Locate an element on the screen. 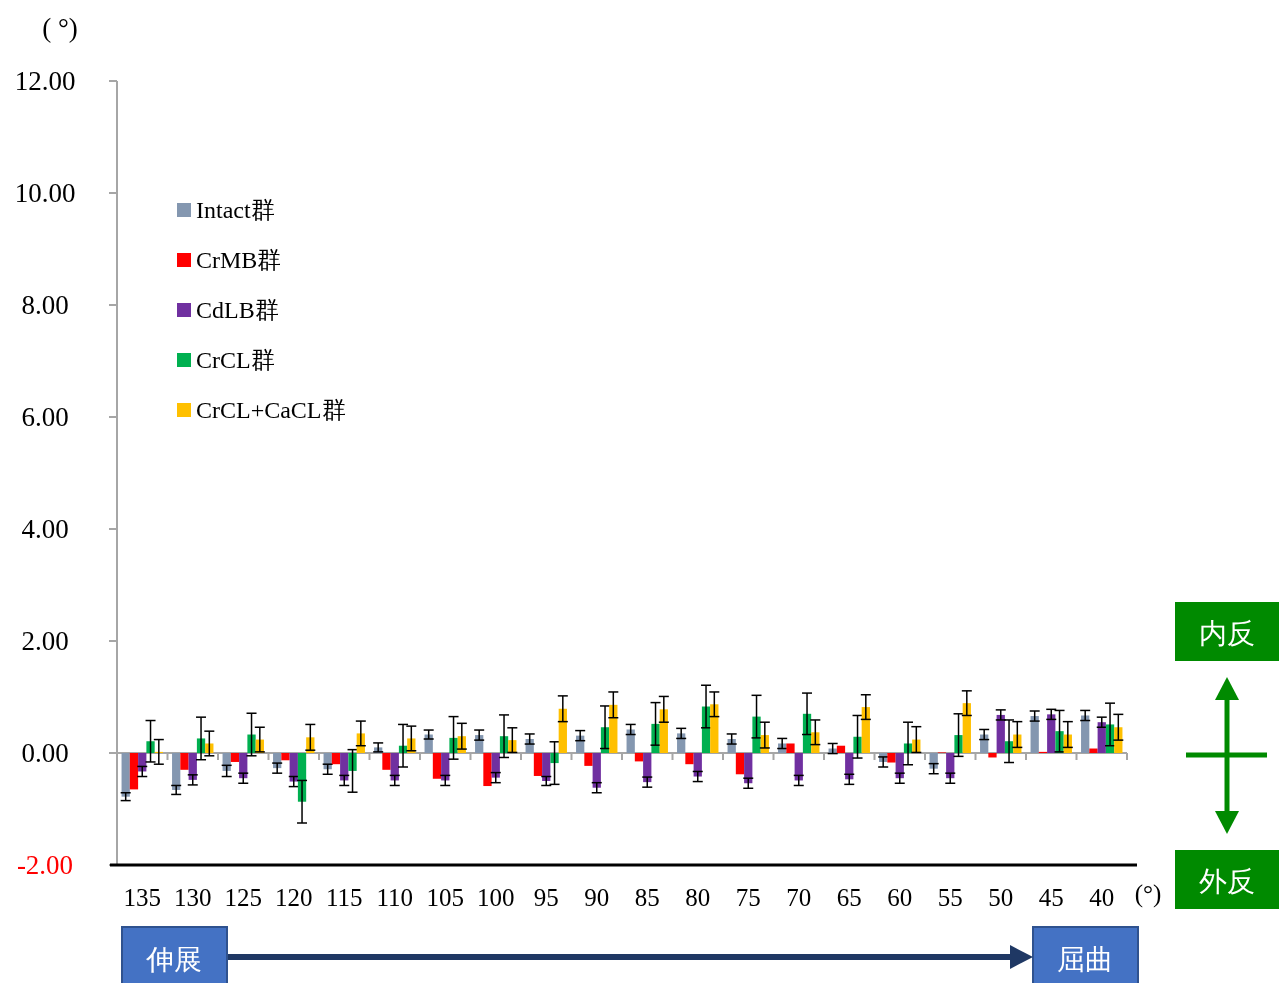  x-tick-label: 70 is located at coordinates (799, 897).